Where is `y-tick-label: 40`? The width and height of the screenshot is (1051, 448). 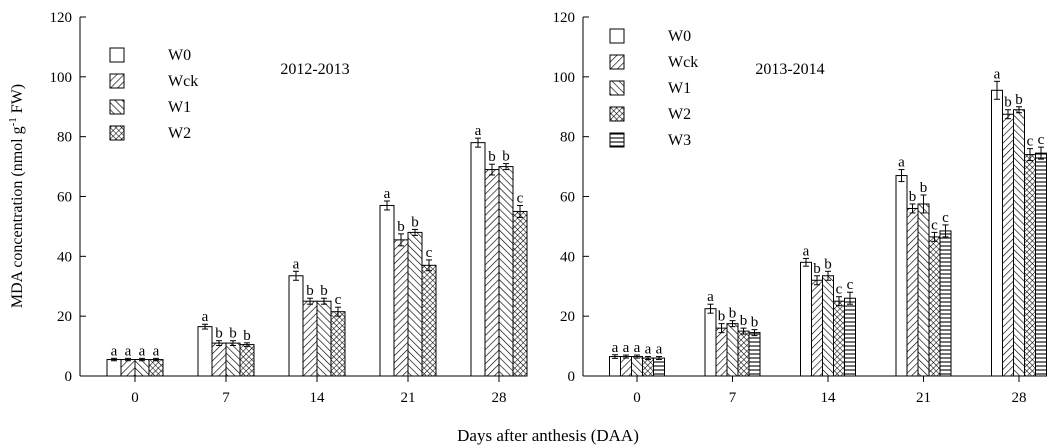 y-tick-label: 40 is located at coordinates (64, 257).